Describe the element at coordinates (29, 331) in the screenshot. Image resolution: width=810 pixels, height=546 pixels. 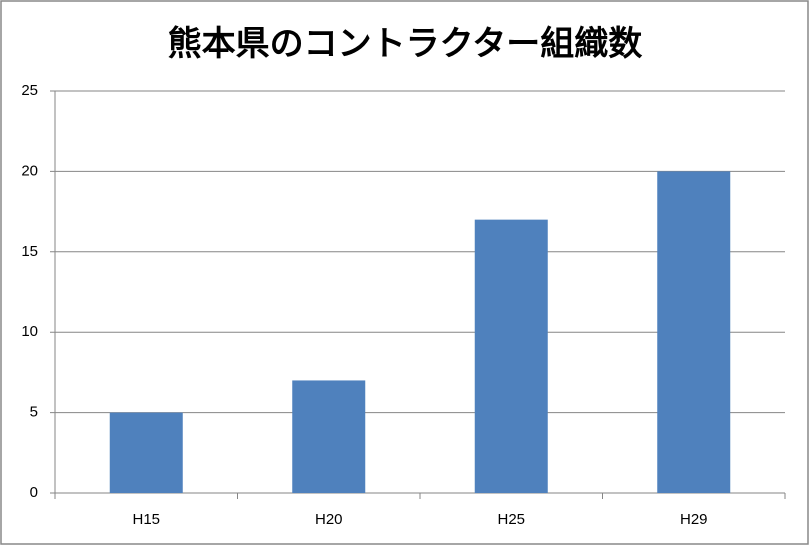
I see `y-tick-label: 10` at that location.